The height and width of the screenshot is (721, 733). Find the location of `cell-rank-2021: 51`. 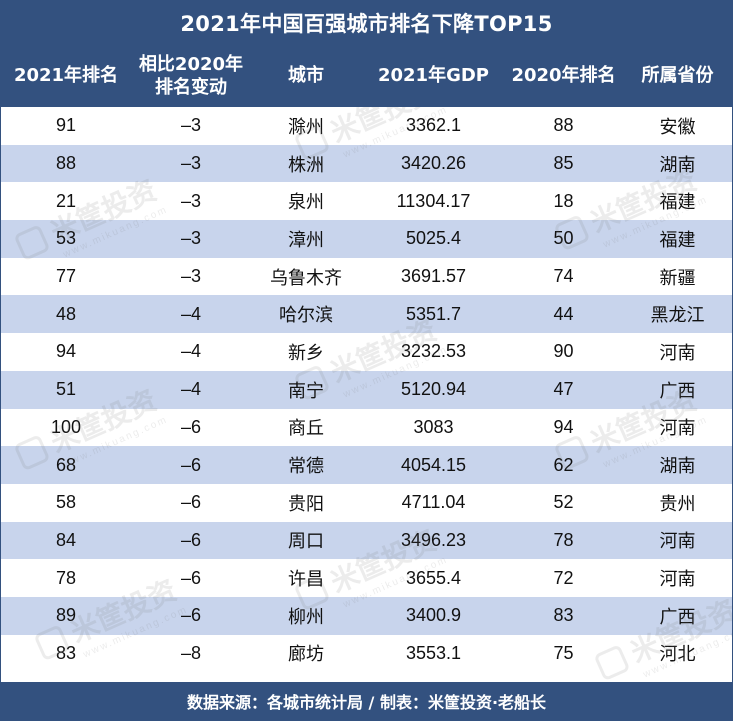

cell-rank-2021: 51 is located at coordinates (66, 389).